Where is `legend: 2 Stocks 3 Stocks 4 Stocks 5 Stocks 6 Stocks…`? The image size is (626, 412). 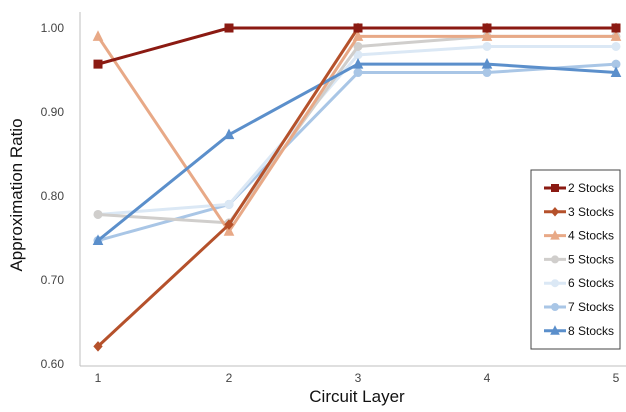 legend: 2 Stocks 3 Stocks 4 Stocks 5 Stocks 6 Stocks… is located at coordinates (575, 259).